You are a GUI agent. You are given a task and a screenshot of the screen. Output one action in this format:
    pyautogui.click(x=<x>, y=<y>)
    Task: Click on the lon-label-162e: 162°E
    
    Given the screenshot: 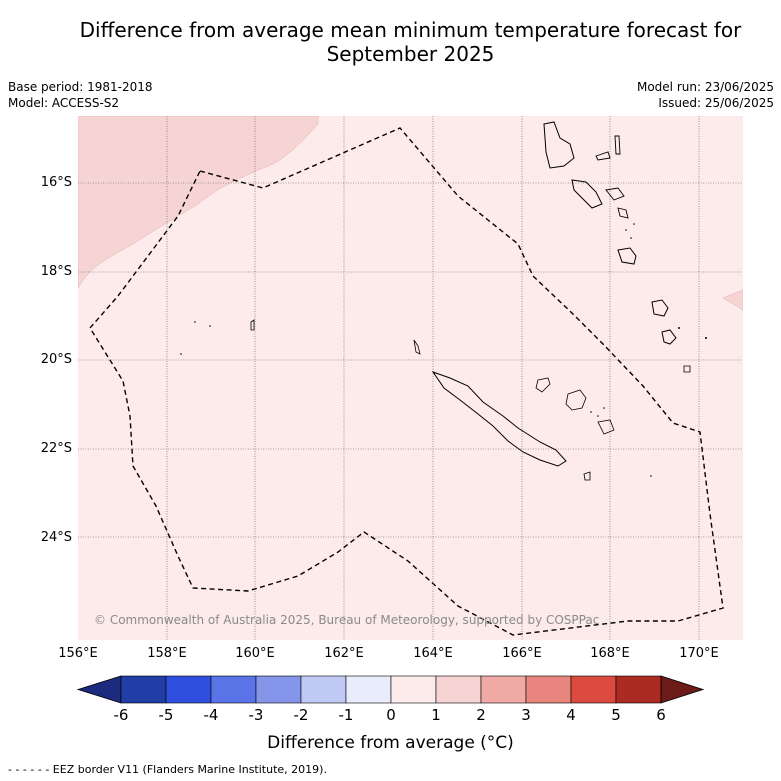 What is the action you would take?
    pyautogui.click(x=344, y=653)
    